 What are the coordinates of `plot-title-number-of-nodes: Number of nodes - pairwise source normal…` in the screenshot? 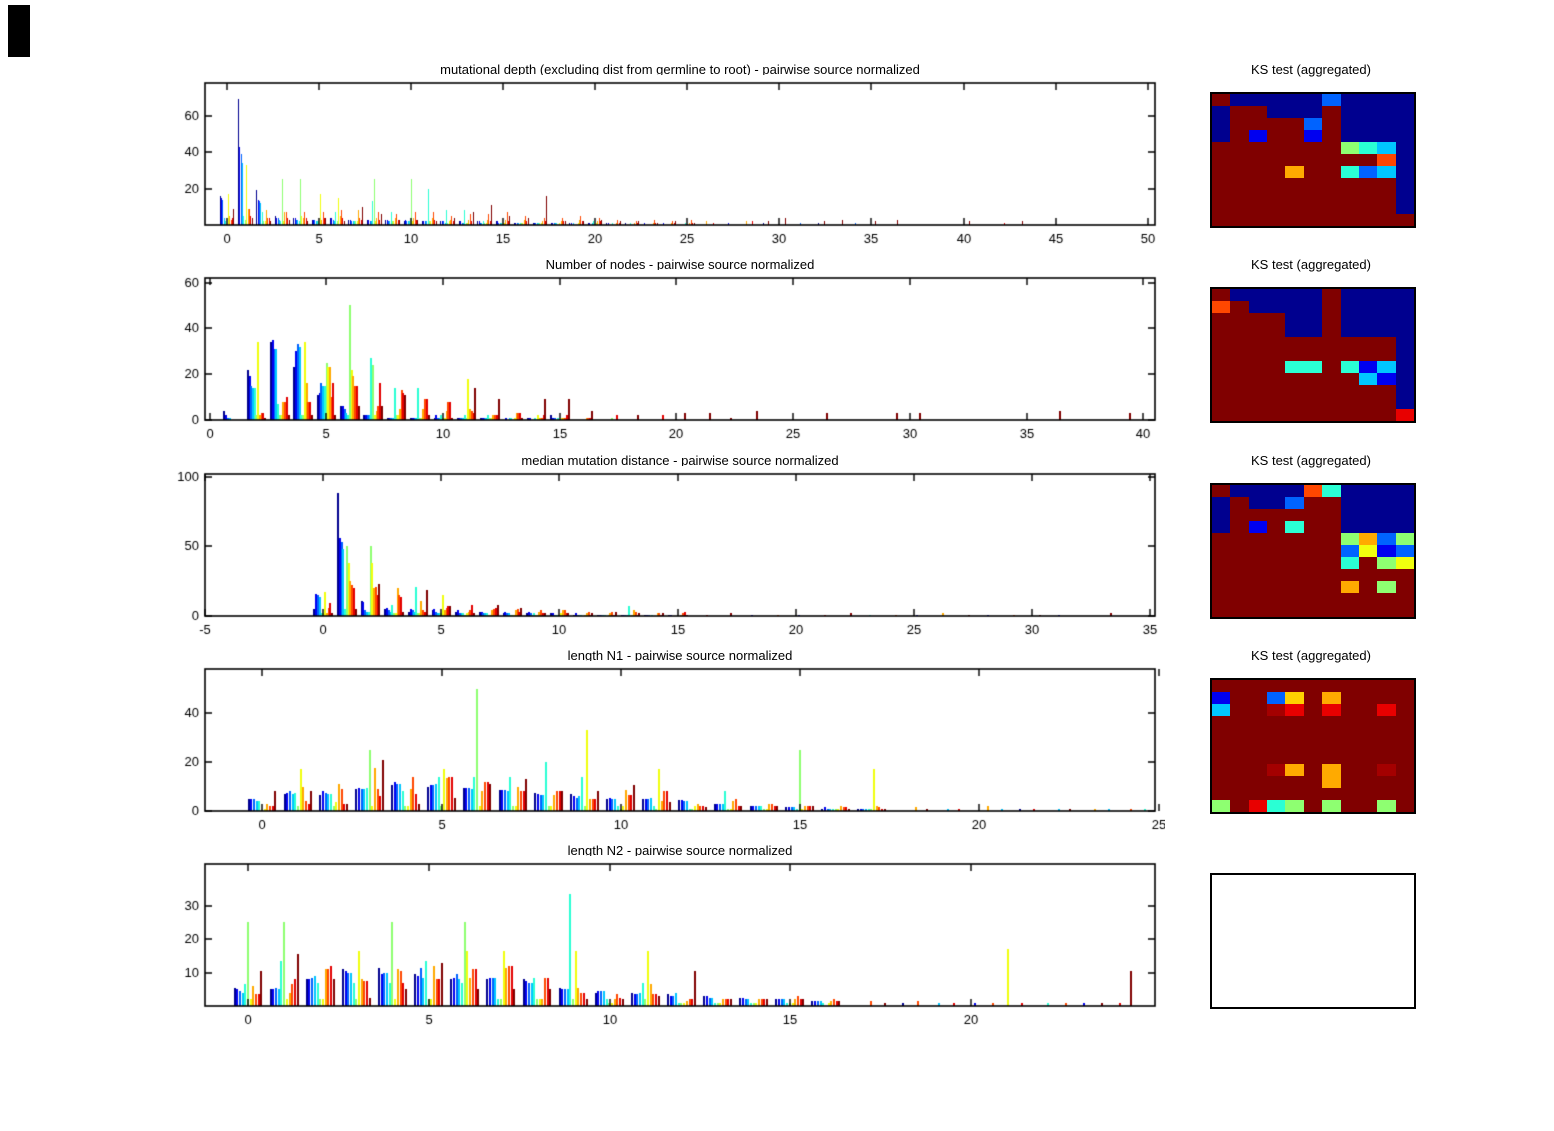 It's located at (680, 264).